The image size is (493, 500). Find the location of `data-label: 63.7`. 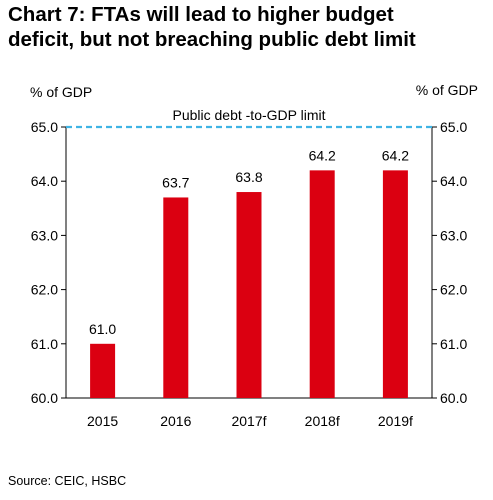

data-label: 63.7 is located at coordinates (175, 182).